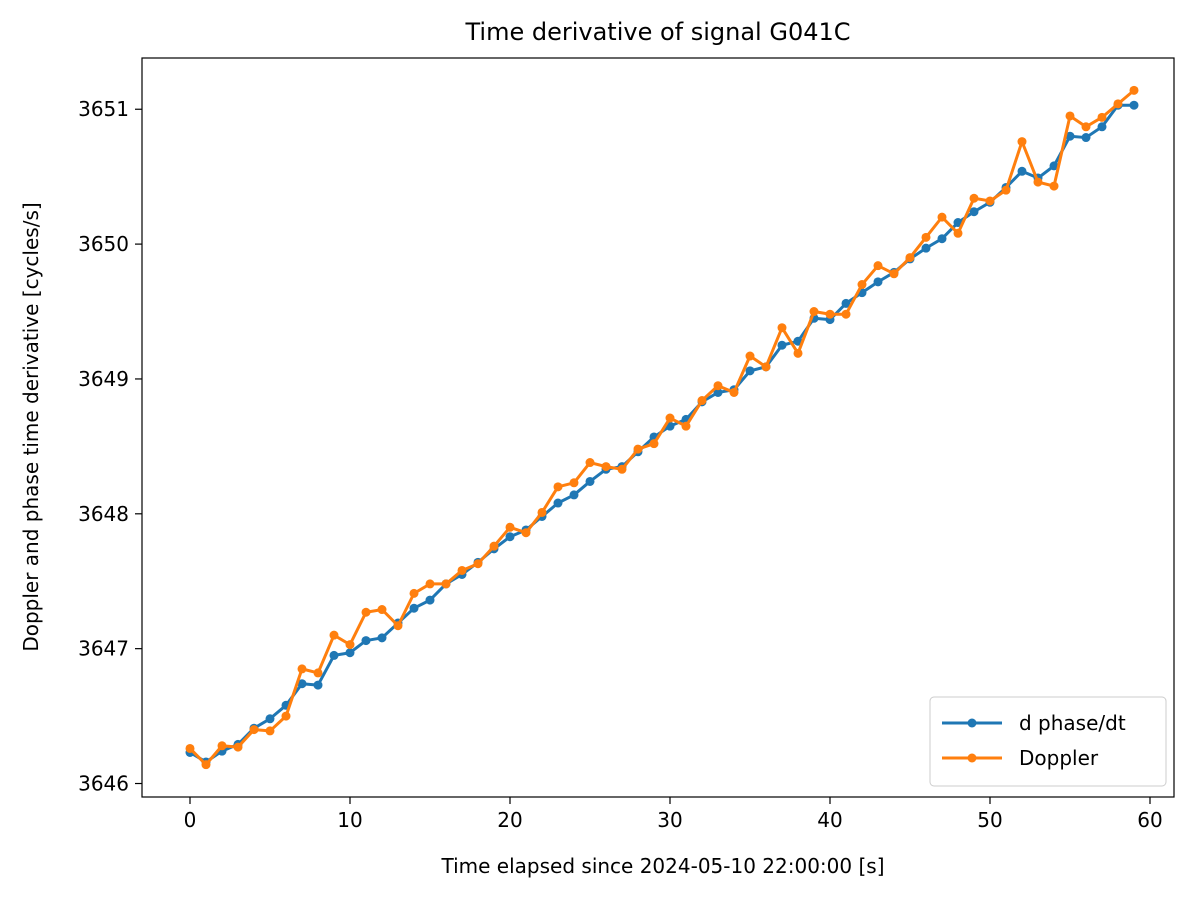 Image resolution: width=1203 pixels, height=898 pixels. Describe the element at coordinates (103, 784) in the screenshot. I see `y-tick-label: 3646` at that location.